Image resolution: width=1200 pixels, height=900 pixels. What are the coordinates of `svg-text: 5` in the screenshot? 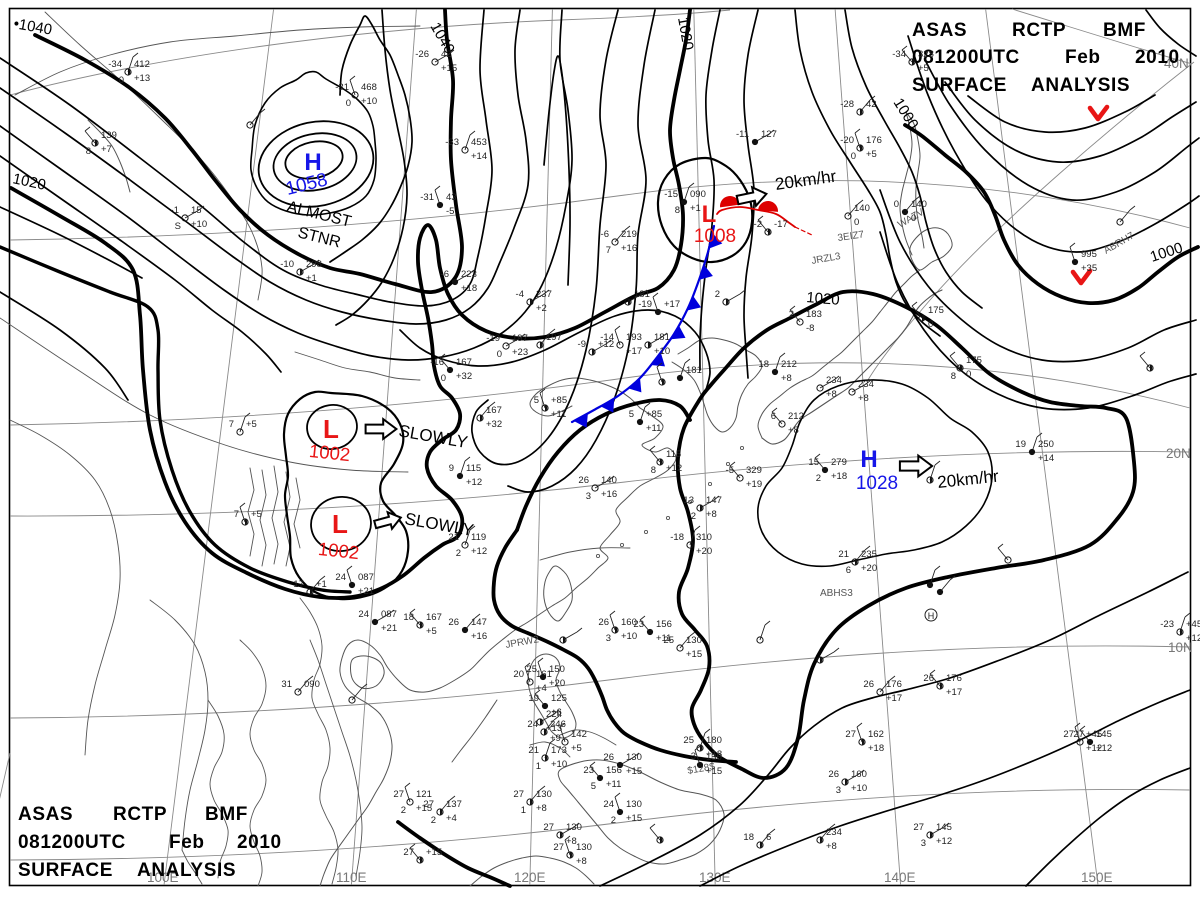 It's located at (593, 786).